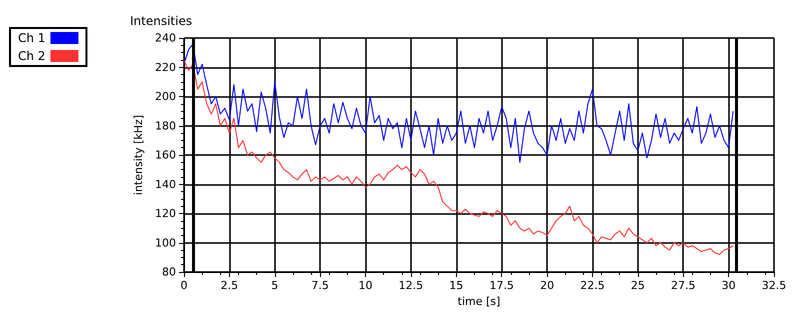  What do you see at coordinates (547, 285) in the screenshot?
I see `x-tick-label: 20` at bounding box center [547, 285].